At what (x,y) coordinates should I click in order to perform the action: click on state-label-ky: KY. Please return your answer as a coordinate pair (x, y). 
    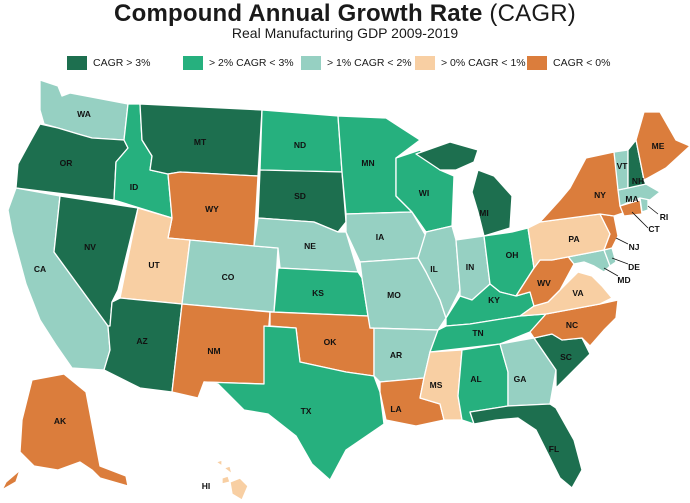
    Looking at the image, I should click on (494, 300).